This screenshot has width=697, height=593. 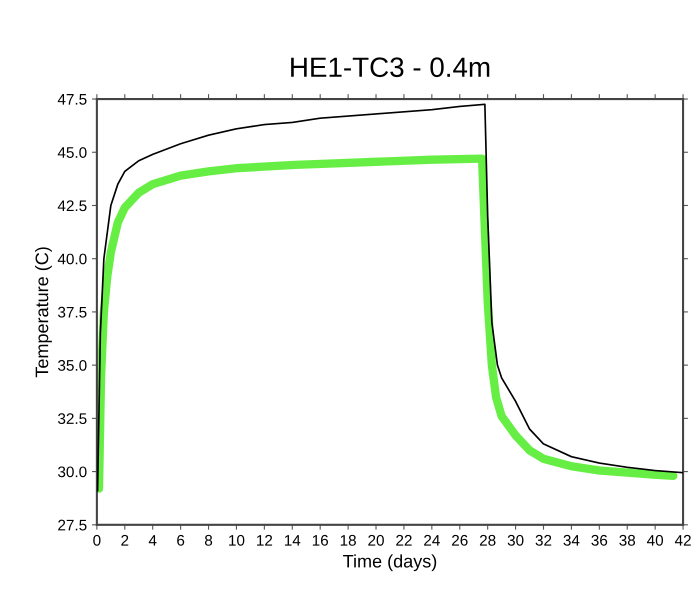 I want to click on x-tick-label: 10, so click(x=236, y=540).